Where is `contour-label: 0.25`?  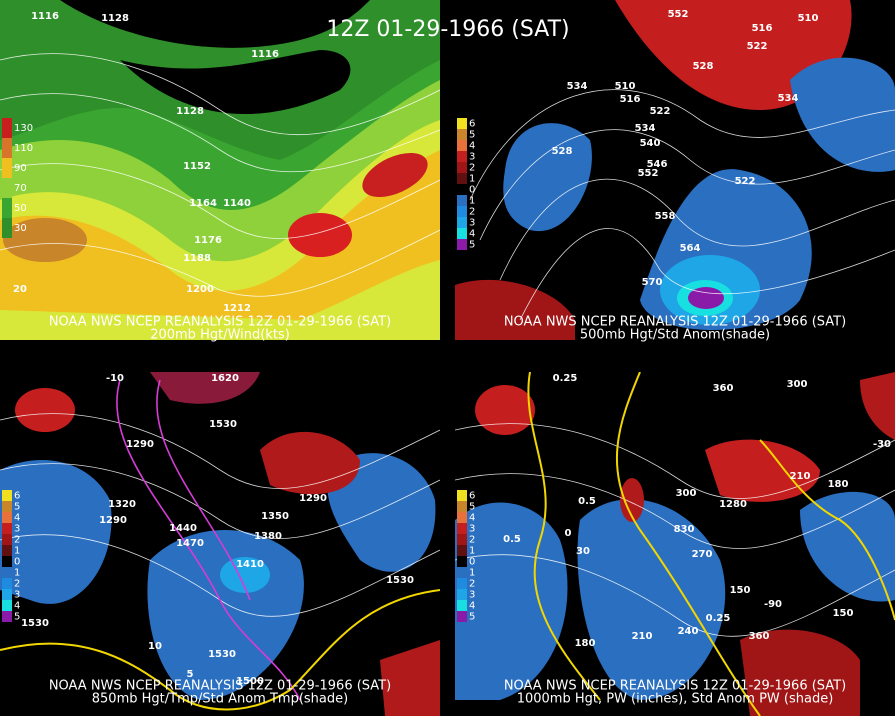
contour-label: 0.25 is located at coordinates (565, 378).